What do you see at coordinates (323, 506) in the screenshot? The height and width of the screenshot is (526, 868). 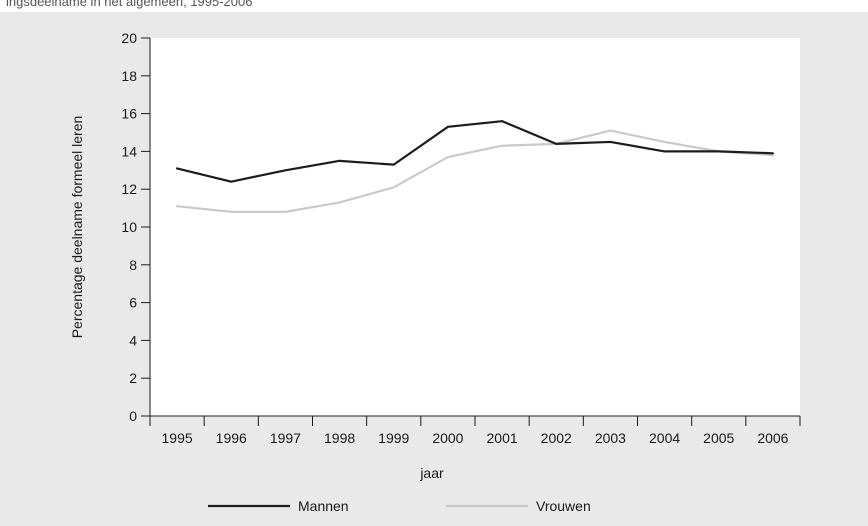 I see `legend-label-mannen: Mannen` at bounding box center [323, 506].